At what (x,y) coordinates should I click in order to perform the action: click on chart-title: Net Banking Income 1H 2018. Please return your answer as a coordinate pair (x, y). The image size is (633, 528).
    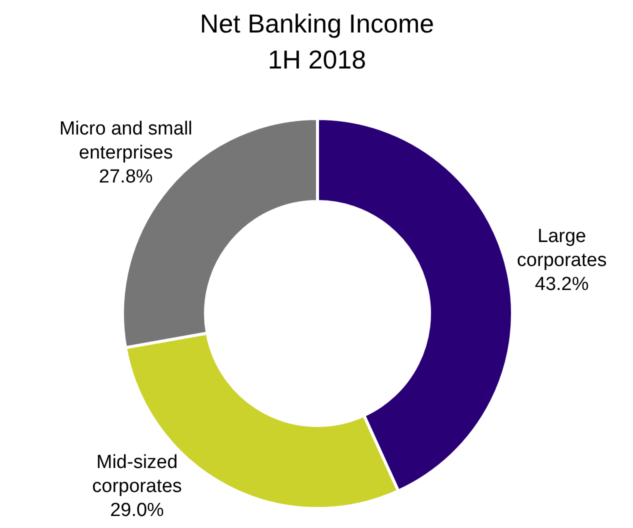
    Looking at the image, I should click on (317, 41).